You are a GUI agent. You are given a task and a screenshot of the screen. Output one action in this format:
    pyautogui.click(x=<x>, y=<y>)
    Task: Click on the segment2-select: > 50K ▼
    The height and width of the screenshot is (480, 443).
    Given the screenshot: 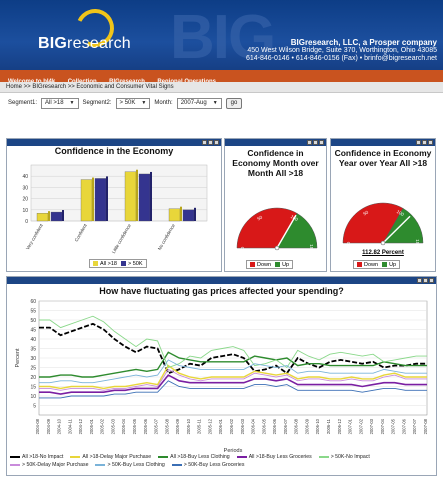 What is the action you would take?
    pyautogui.click(x=133, y=103)
    